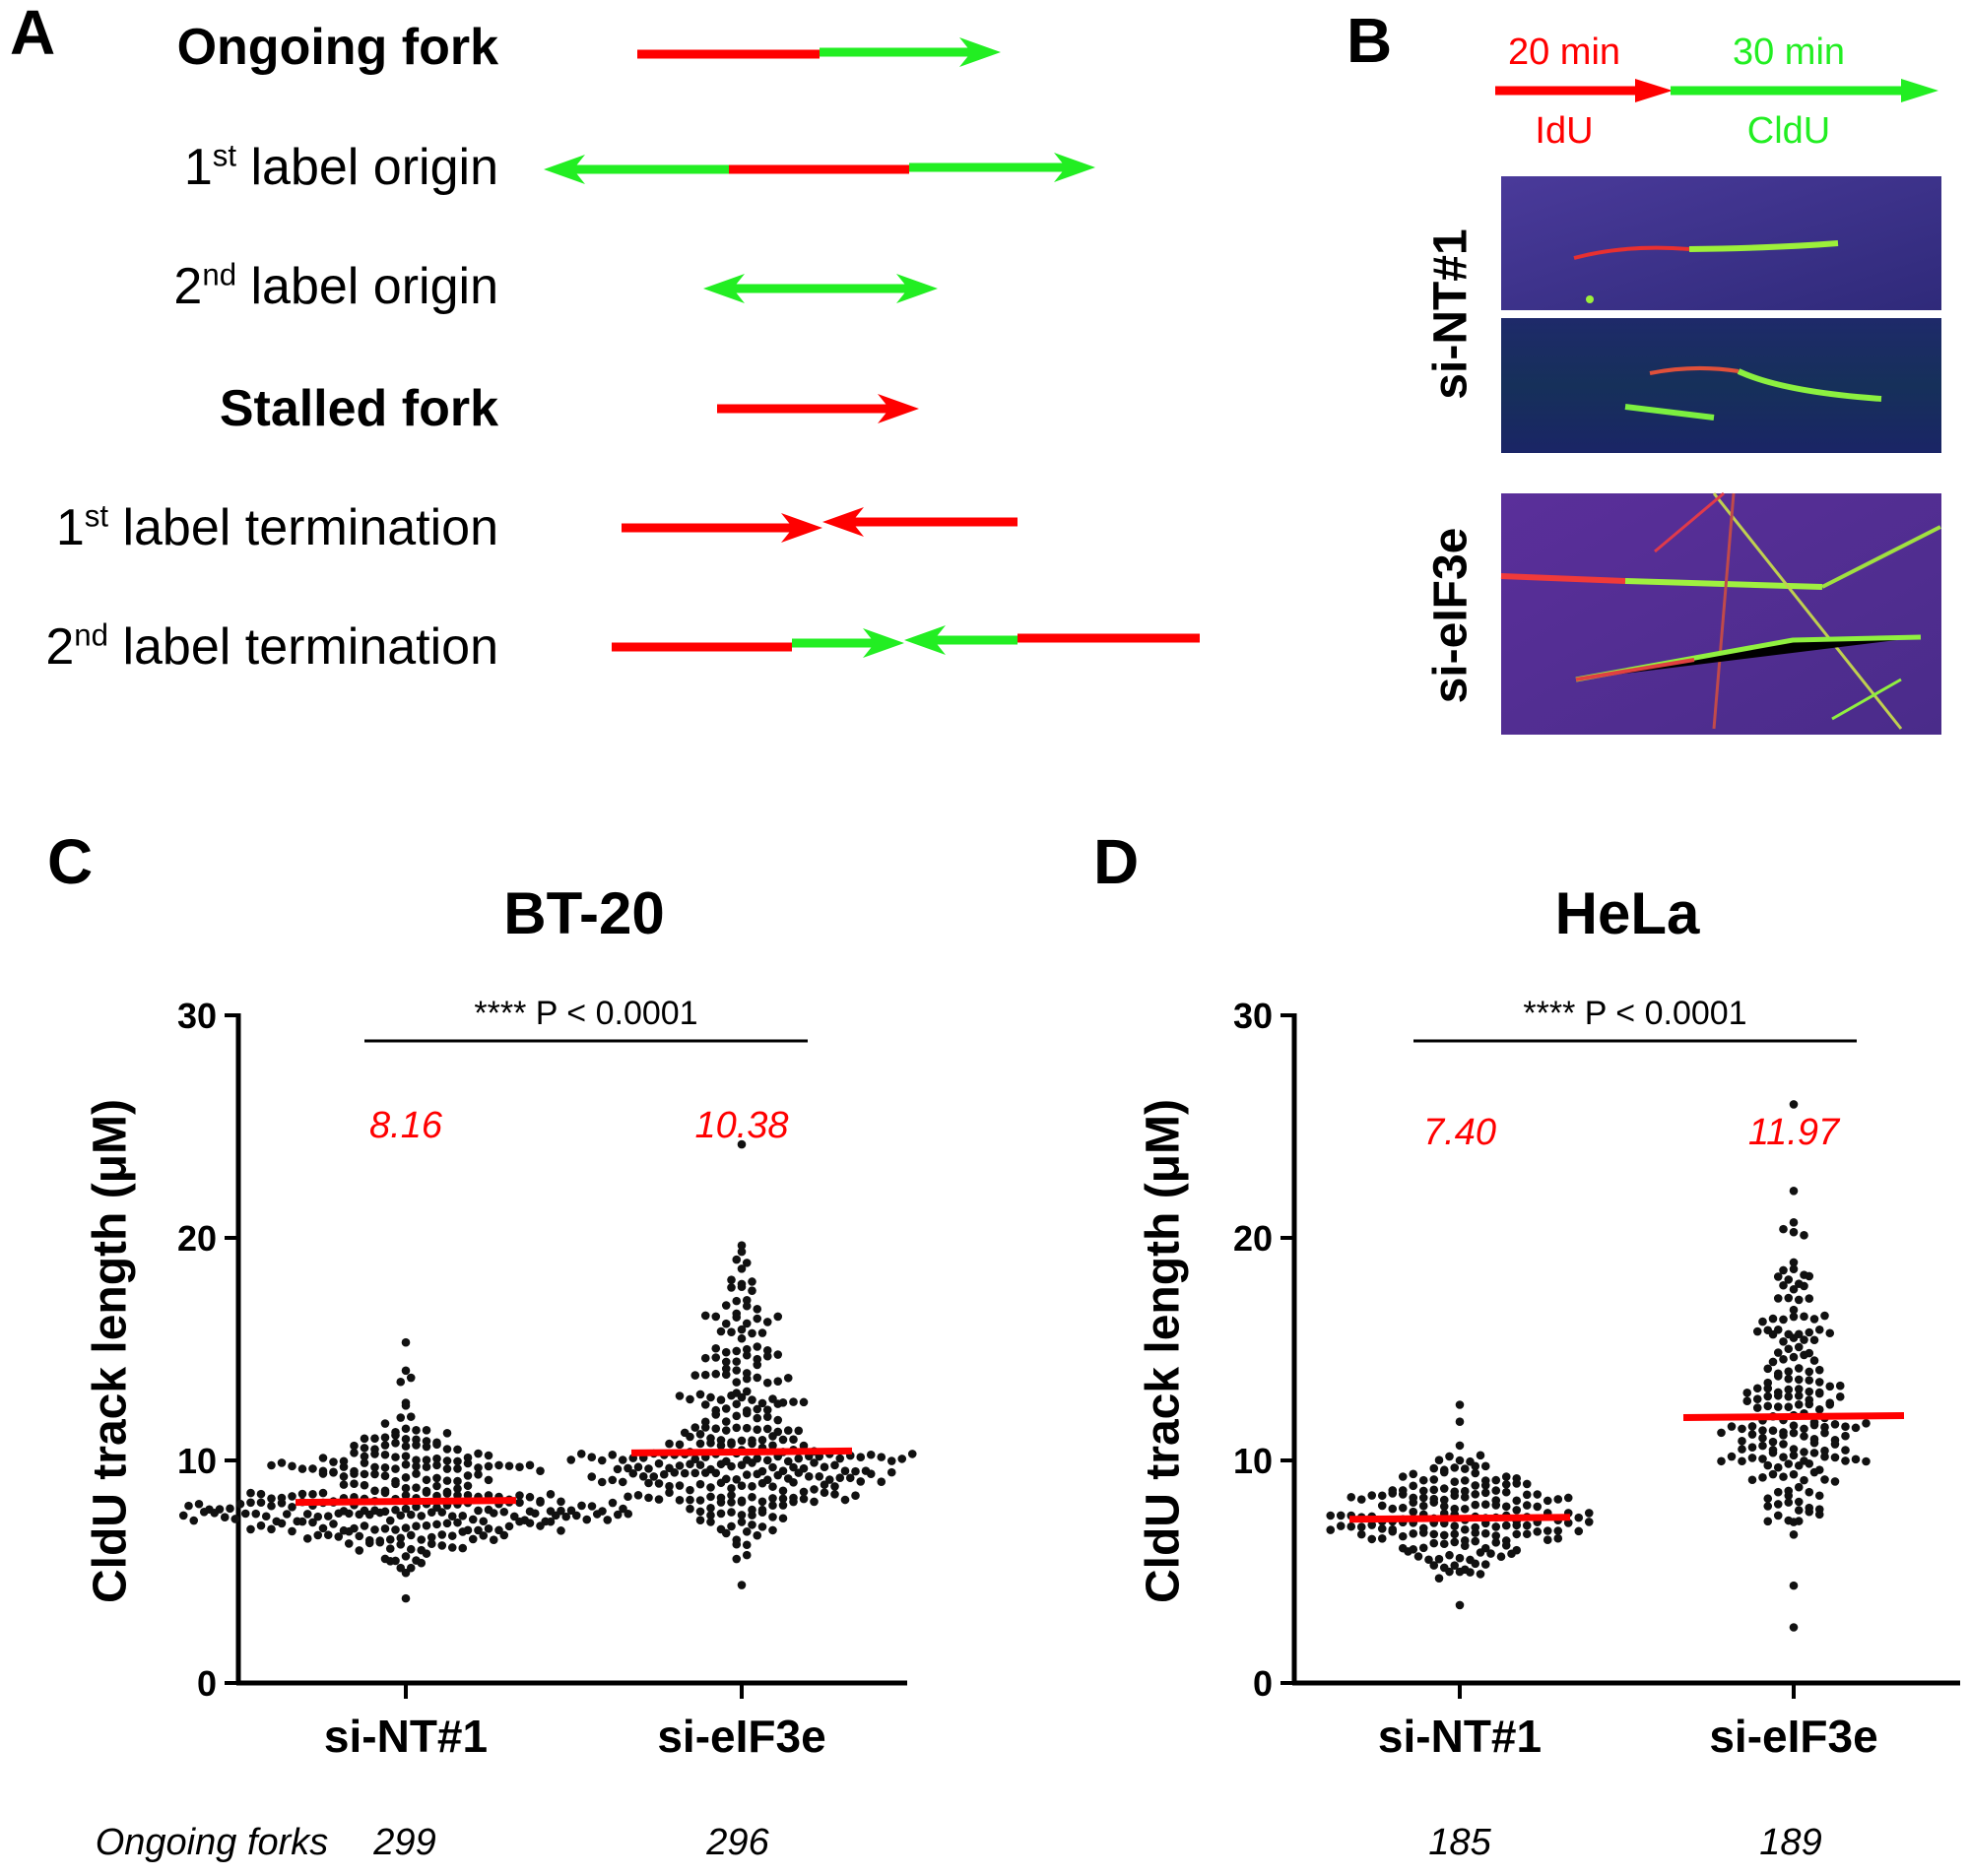  What do you see at coordinates (277, 527) in the screenshot?
I see `fork-type-label: 1st label termination` at bounding box center [277, 527].